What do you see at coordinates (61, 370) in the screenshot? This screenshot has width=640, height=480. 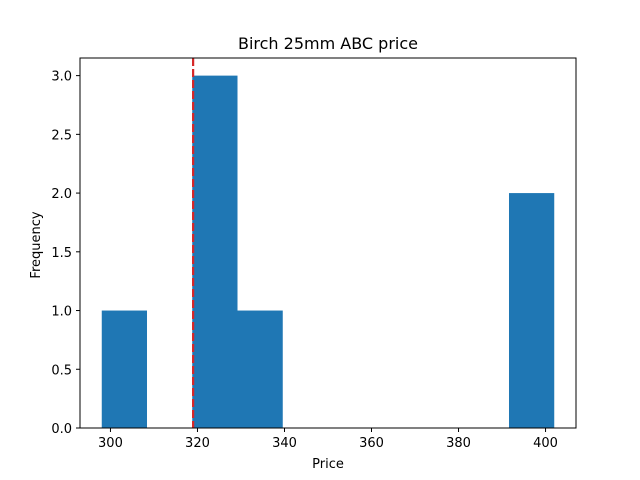 I see `y-tick-label: 0.5` at bounding box center [61, 370].